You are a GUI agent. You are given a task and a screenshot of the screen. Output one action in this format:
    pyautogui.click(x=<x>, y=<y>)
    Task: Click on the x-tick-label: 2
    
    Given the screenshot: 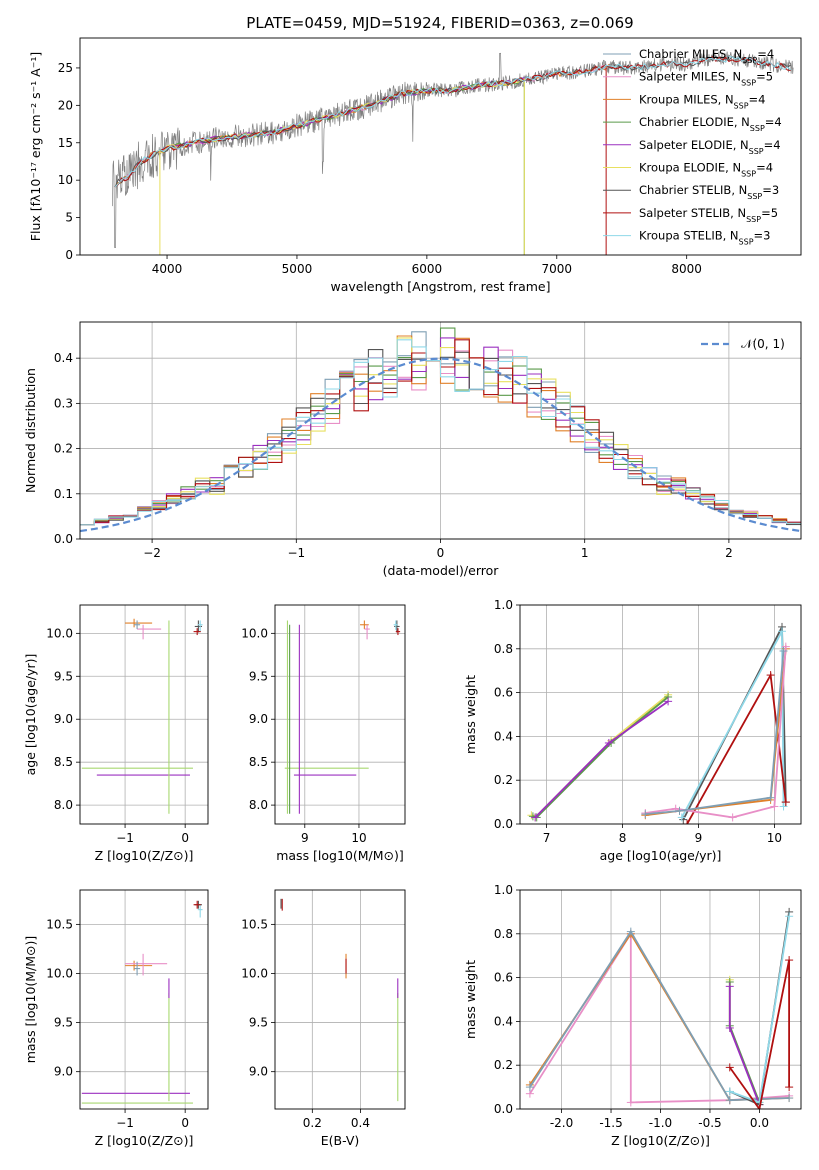 What is the action you would take?
    pyautogui.click(x=729, y=553)
    